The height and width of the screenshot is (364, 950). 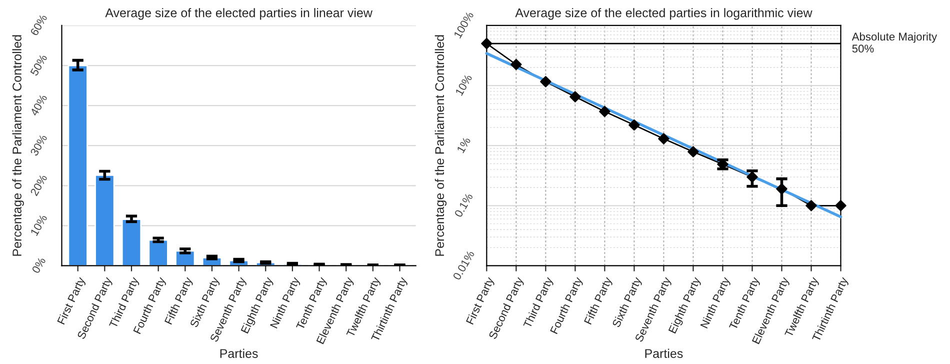 What do you see at coordinates (663, 14) in the screenshot?
I see `chart-title: Average size of the elected parties in logarithmic view` at bounding box center [663, 14].